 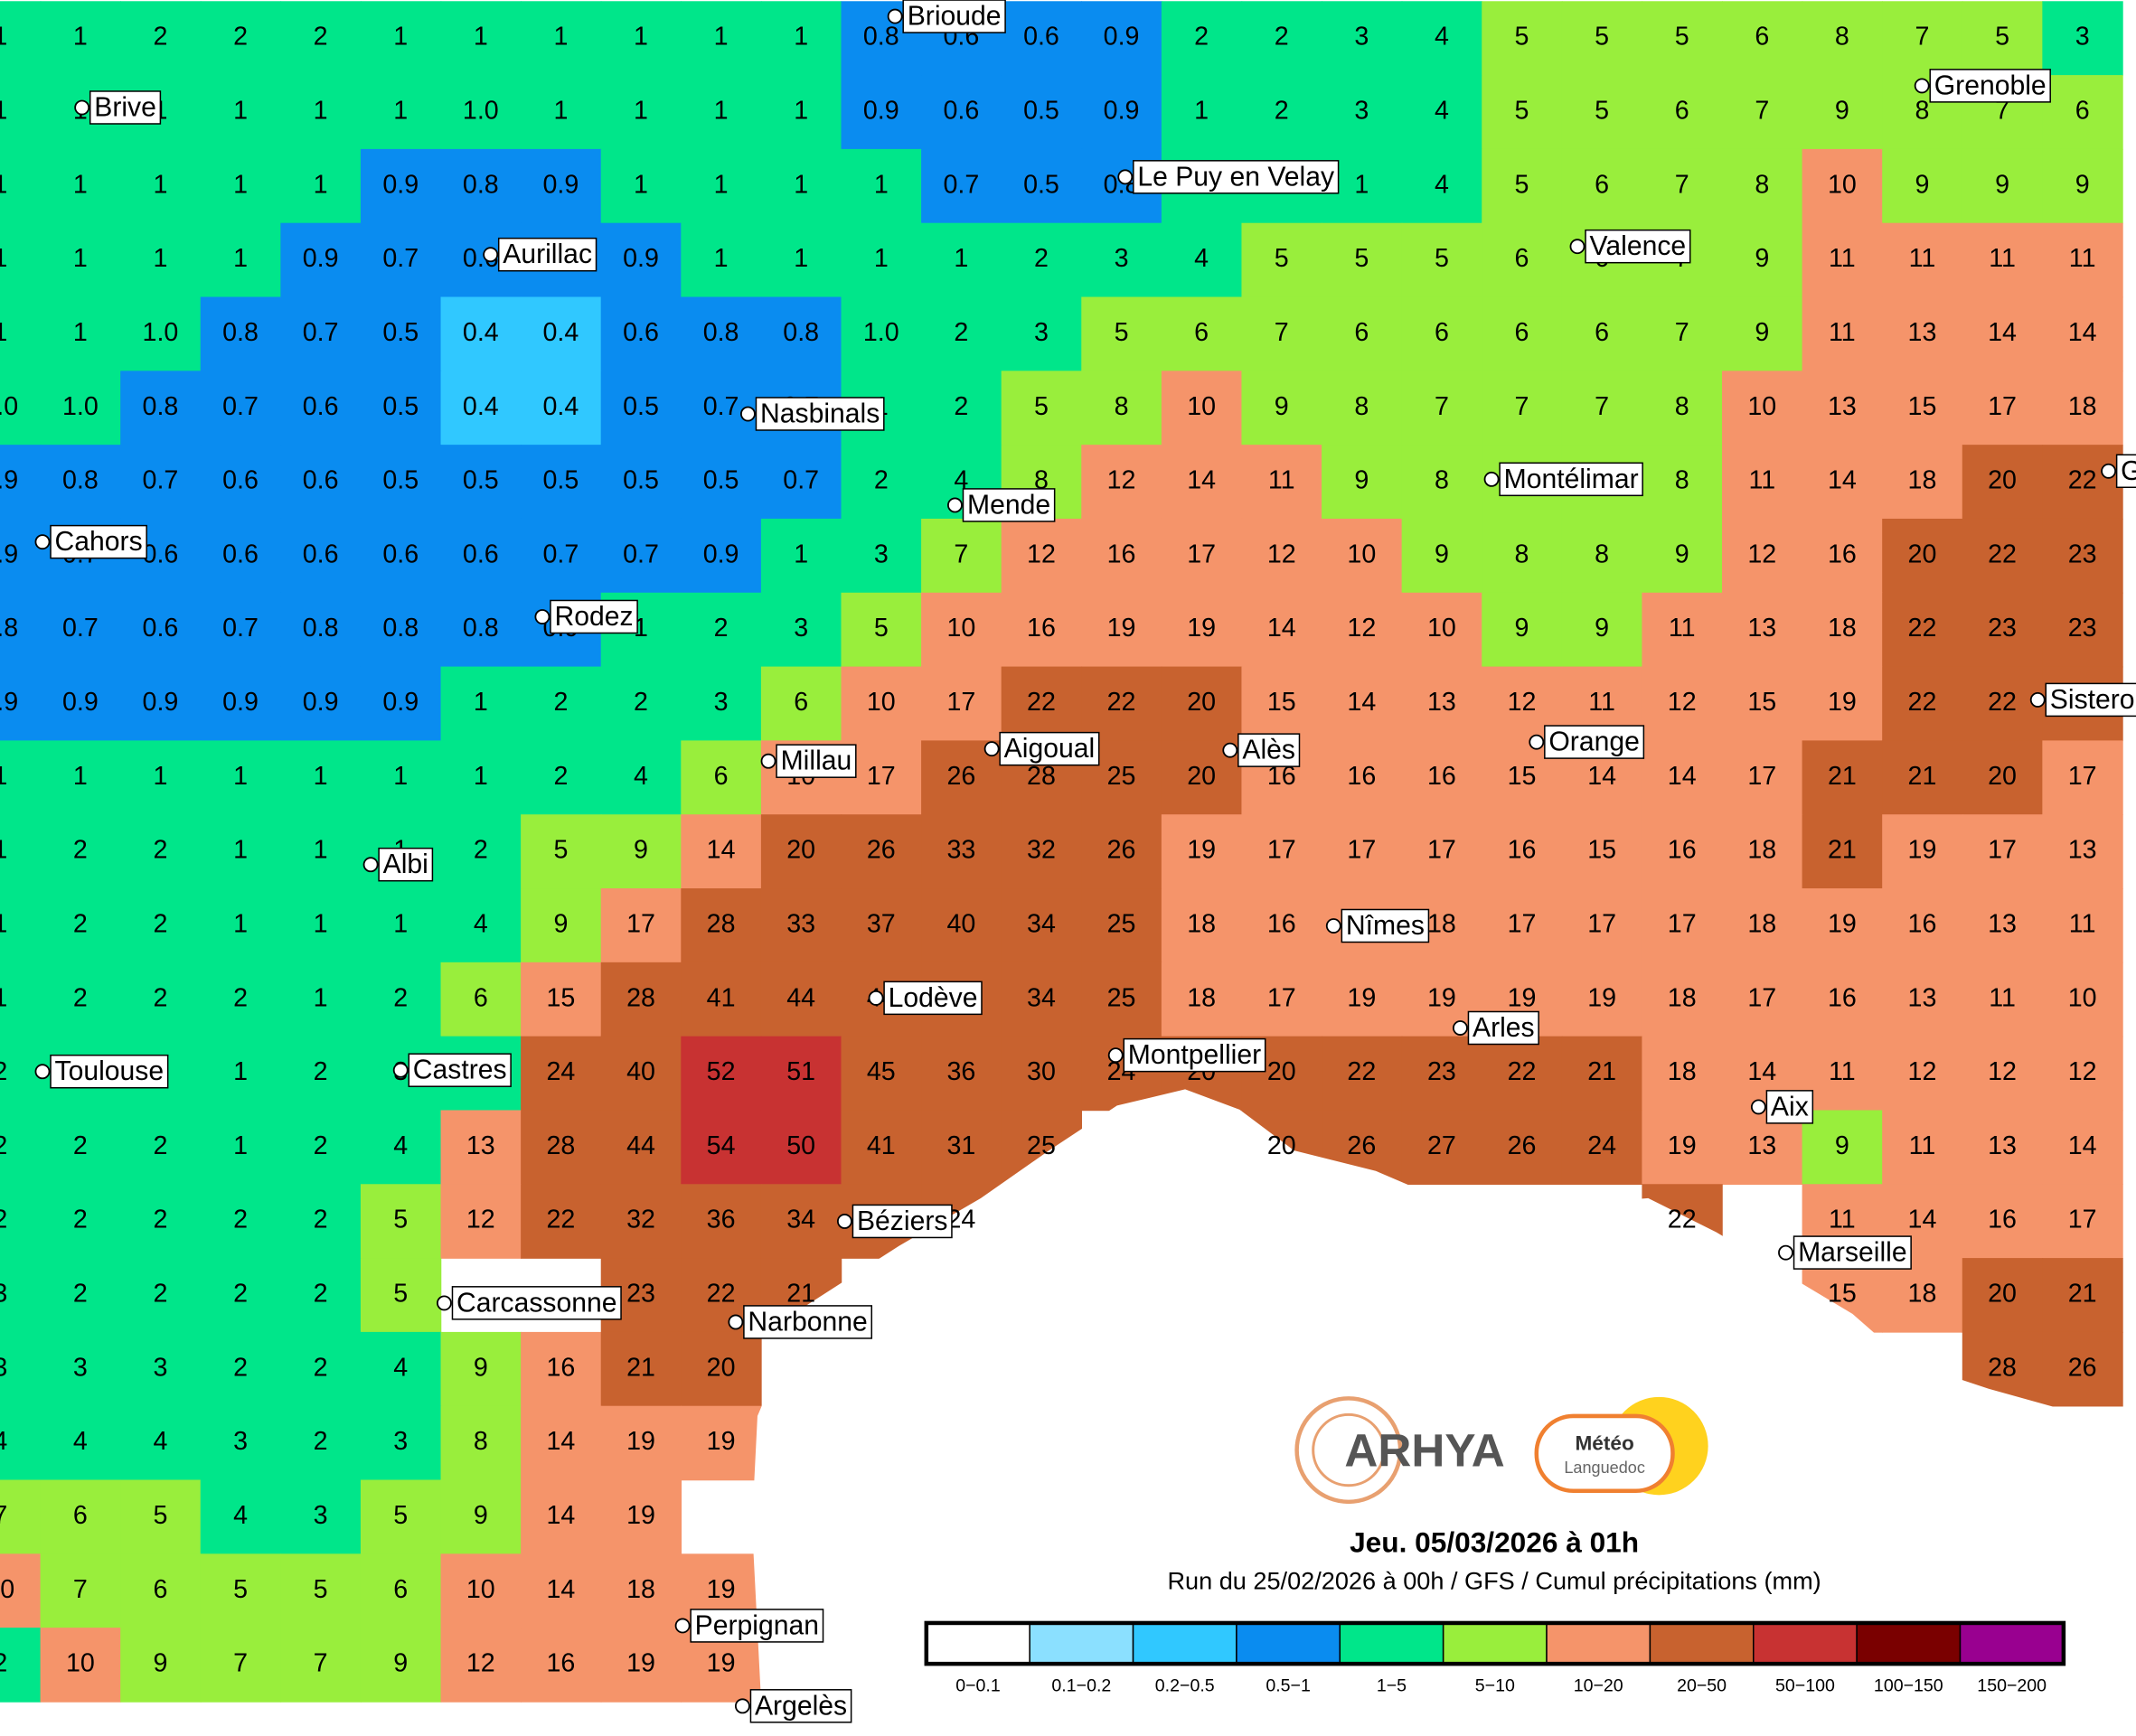 I want to click on cell-value: 6, so click(x=1762, y=38).